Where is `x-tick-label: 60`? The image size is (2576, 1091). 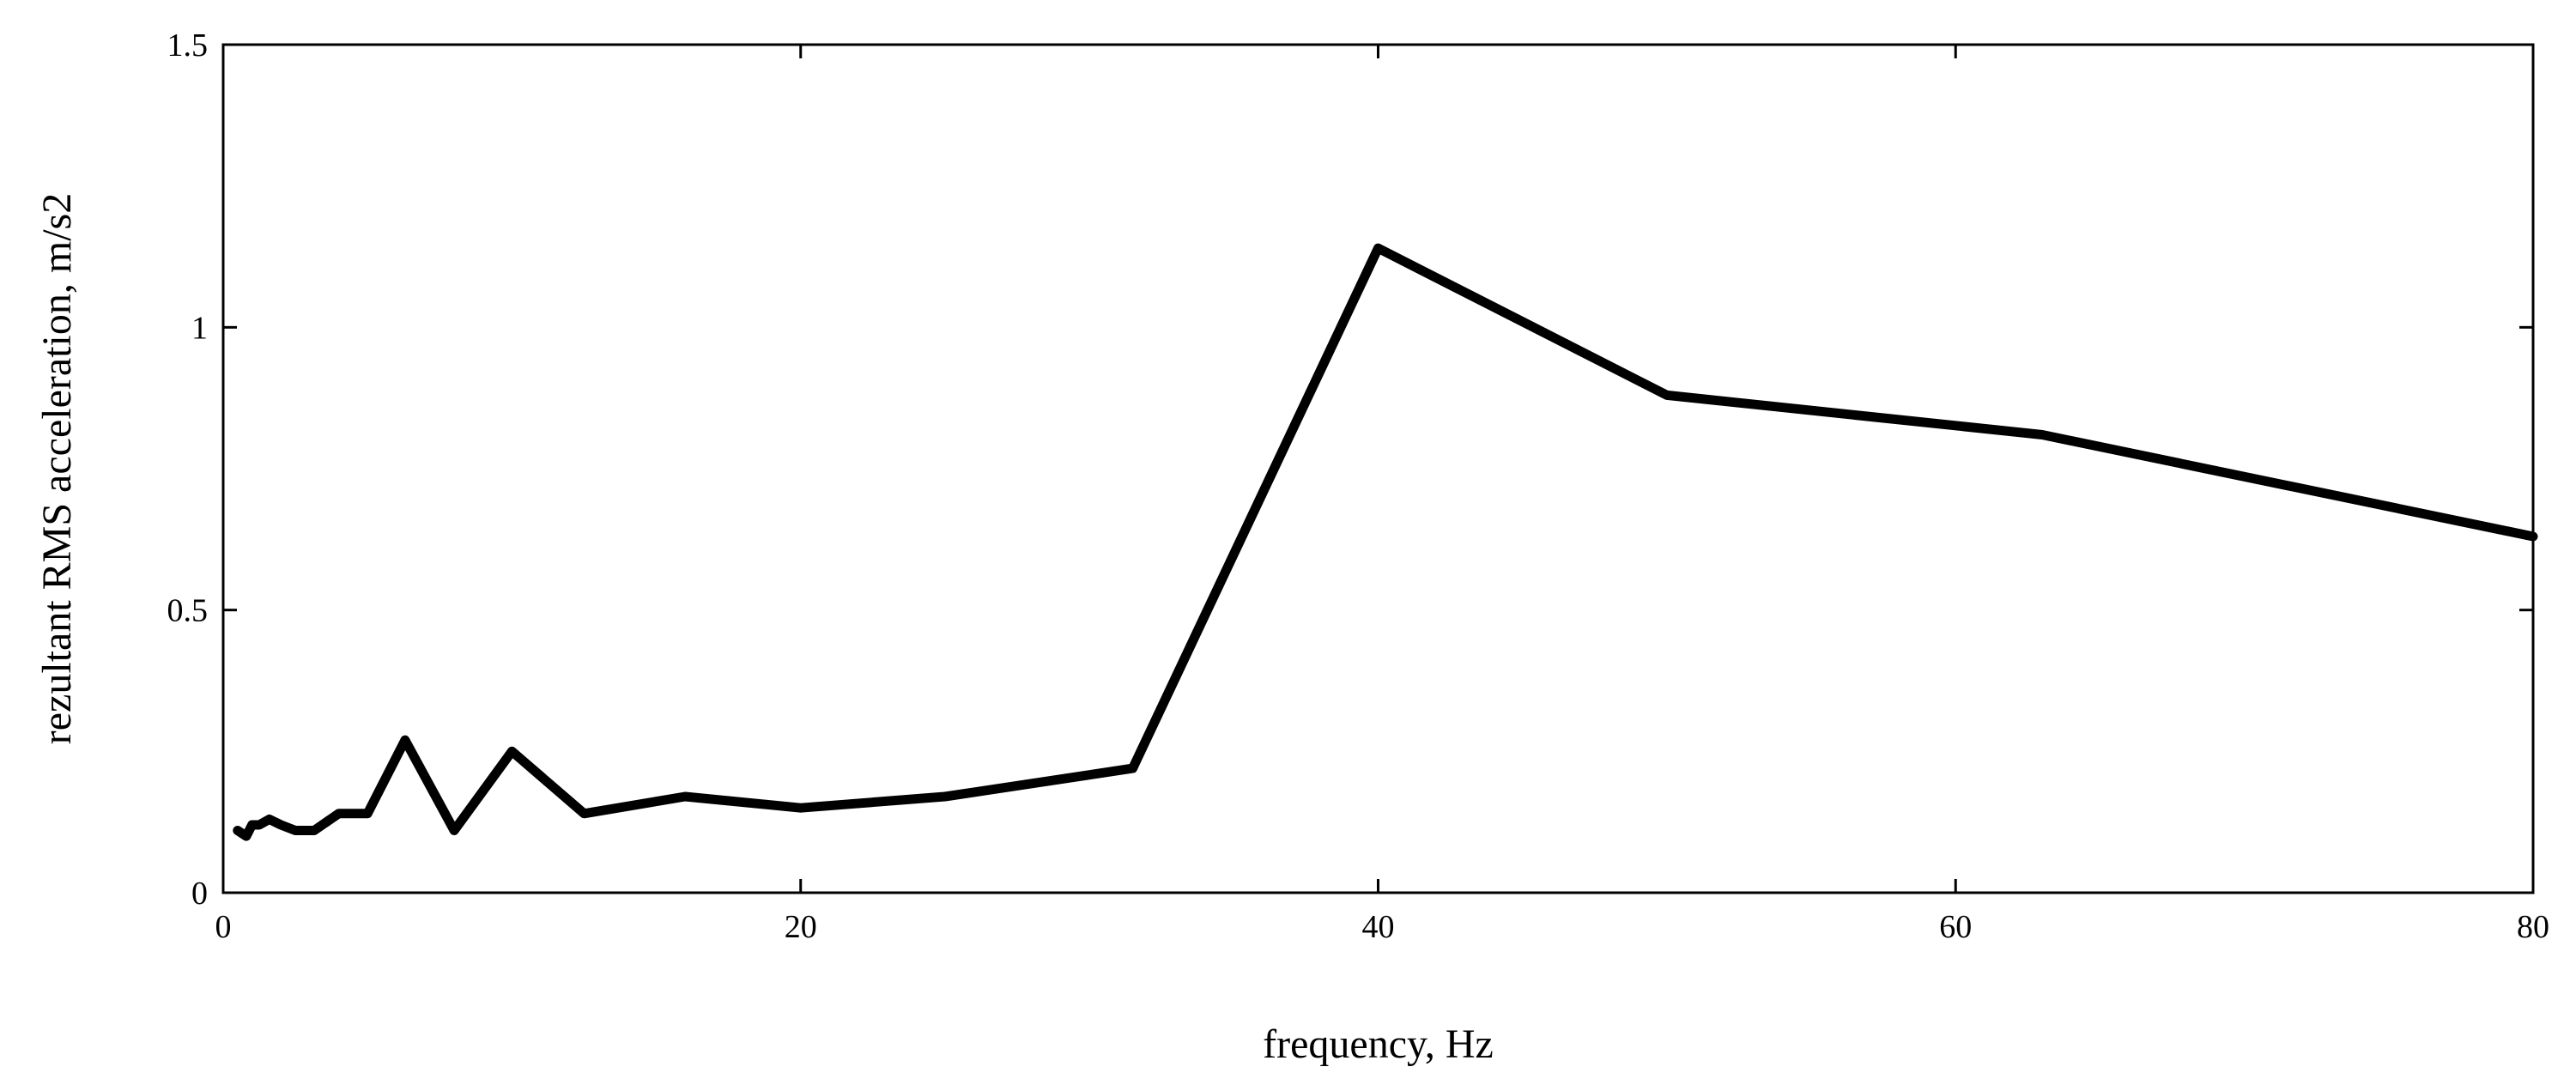 x-tick-label: 60 is located at coordinates (1955, 927).